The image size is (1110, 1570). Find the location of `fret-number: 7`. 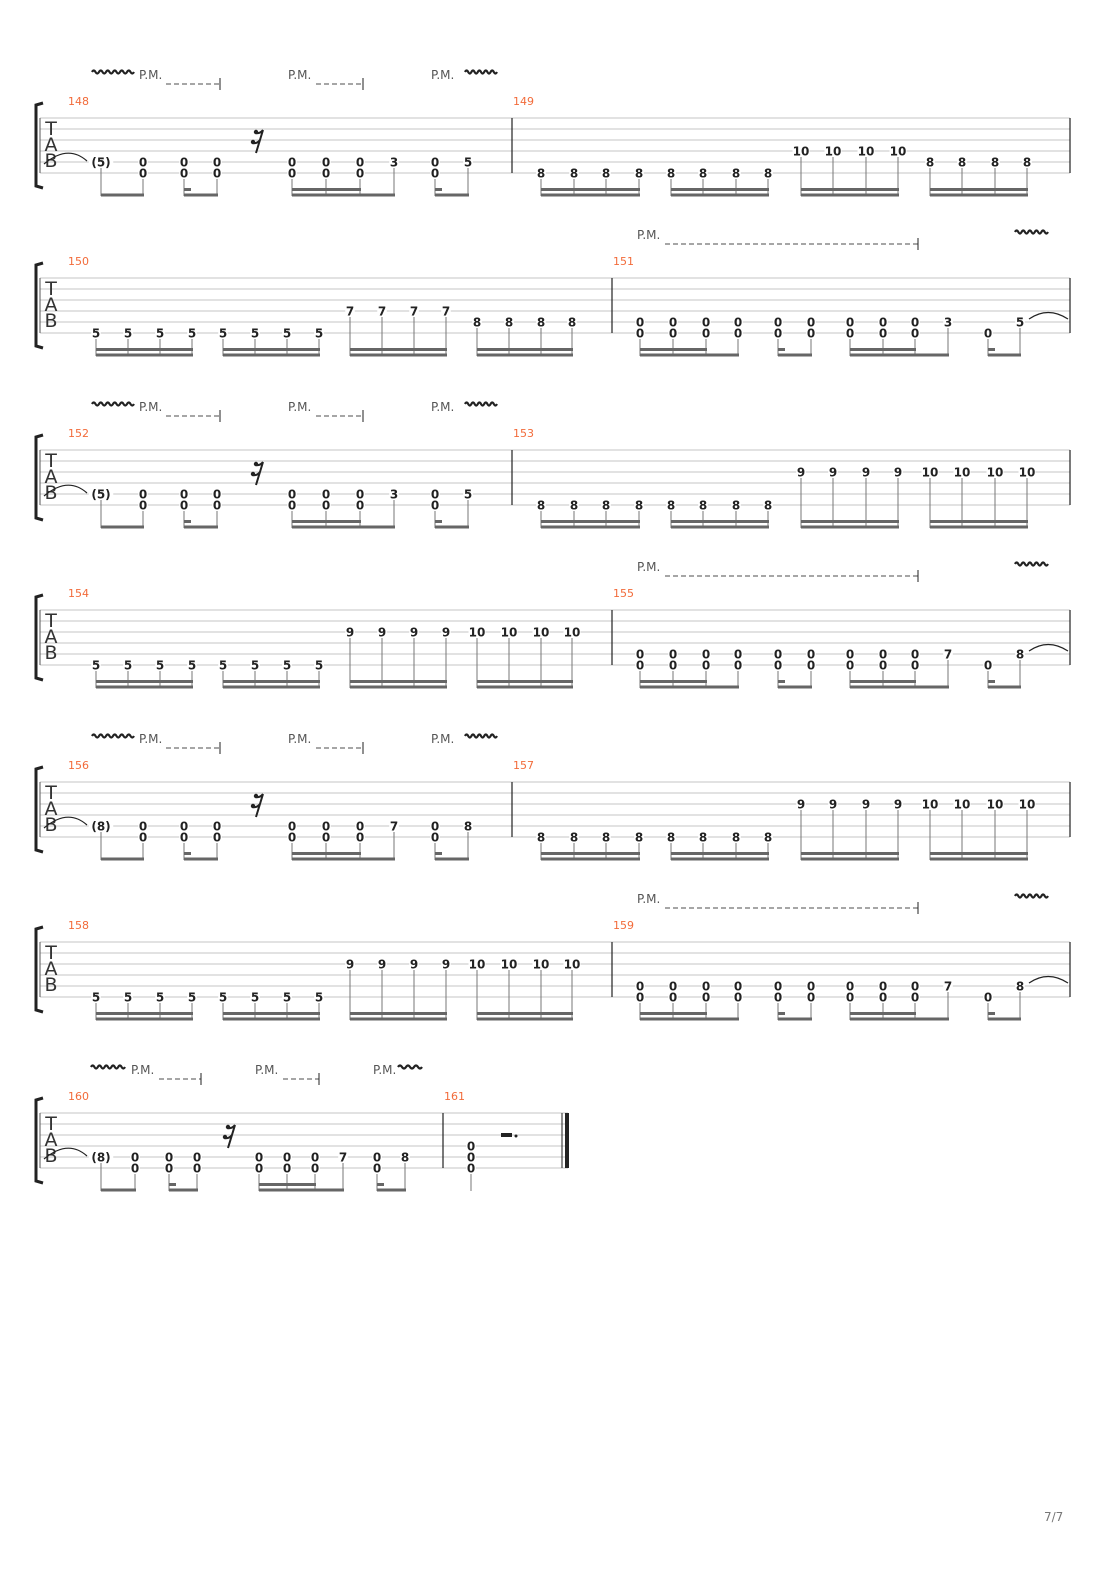

fret-number: 7 is located at coordinates (382, 312).